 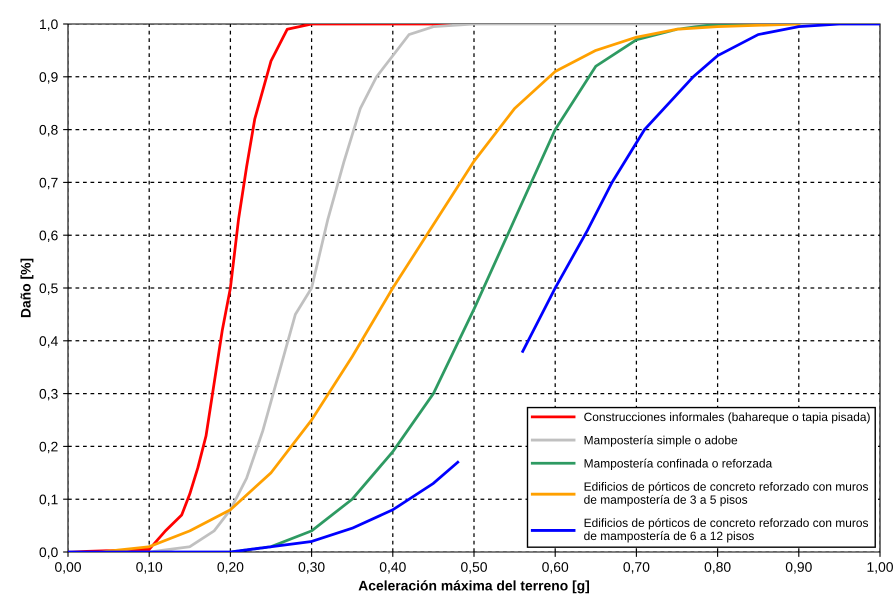 I want to click on y-tick-label: 0,6, so click(x=49, y=236).